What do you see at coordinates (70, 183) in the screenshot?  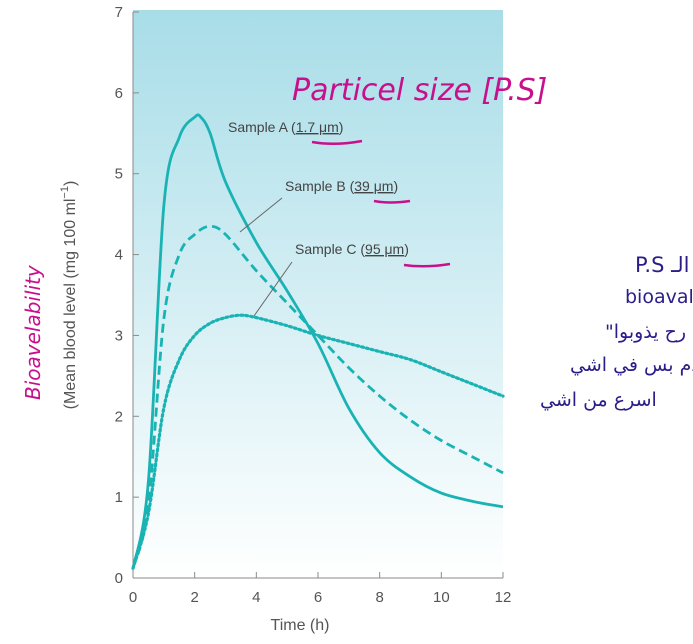 I see `y-axis-label-close: )` at bounding box center [70, 183].